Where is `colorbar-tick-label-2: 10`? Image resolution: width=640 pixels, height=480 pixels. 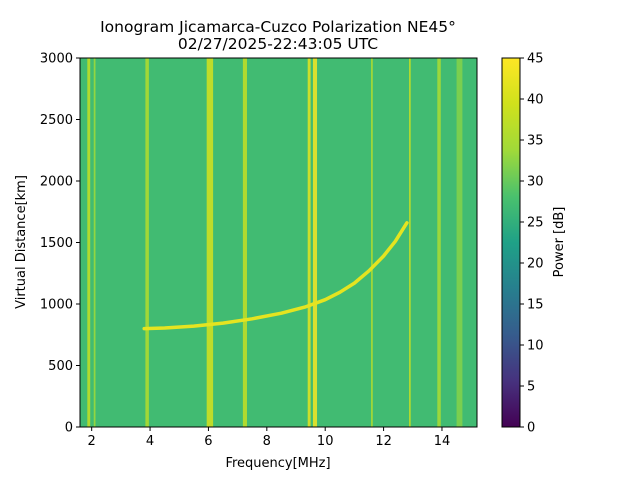
colorbar-tick-label-2: 10 is located at coordinates (535, 346).